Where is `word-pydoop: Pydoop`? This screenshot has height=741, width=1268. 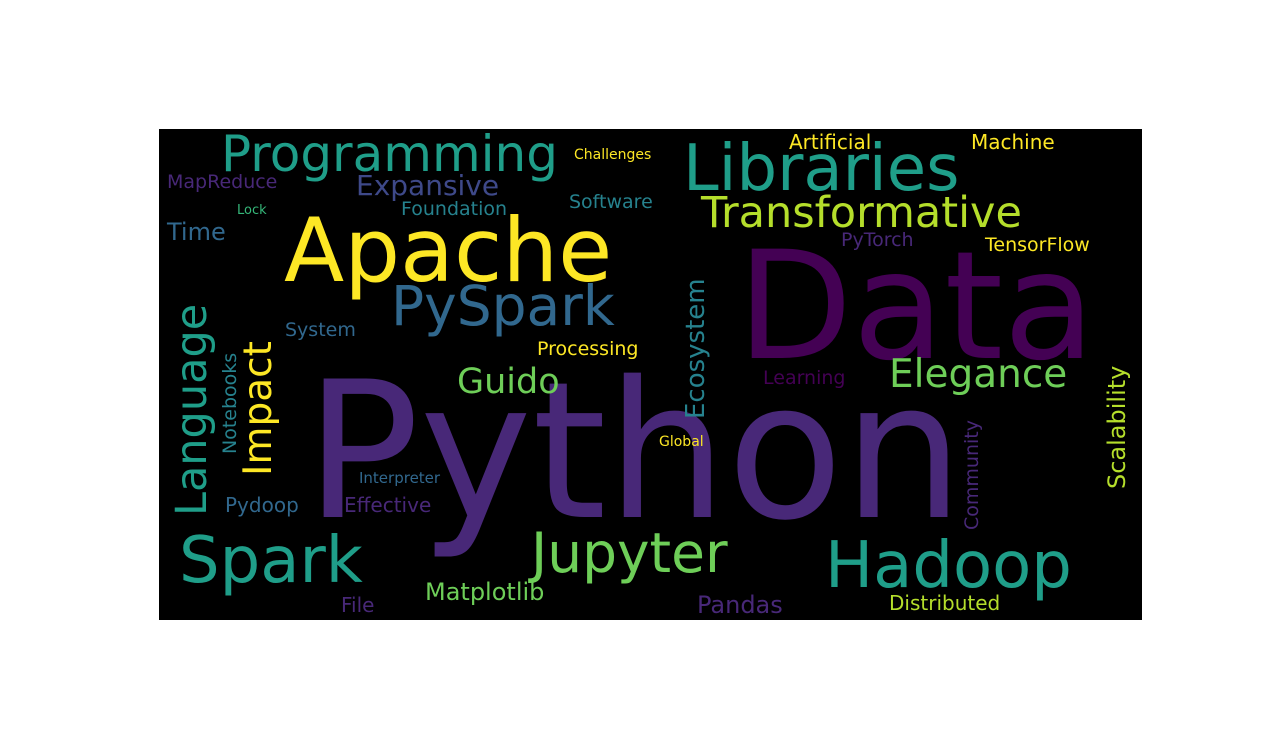 word-pydoop: Pydoop is located at coordinates (262, 505).